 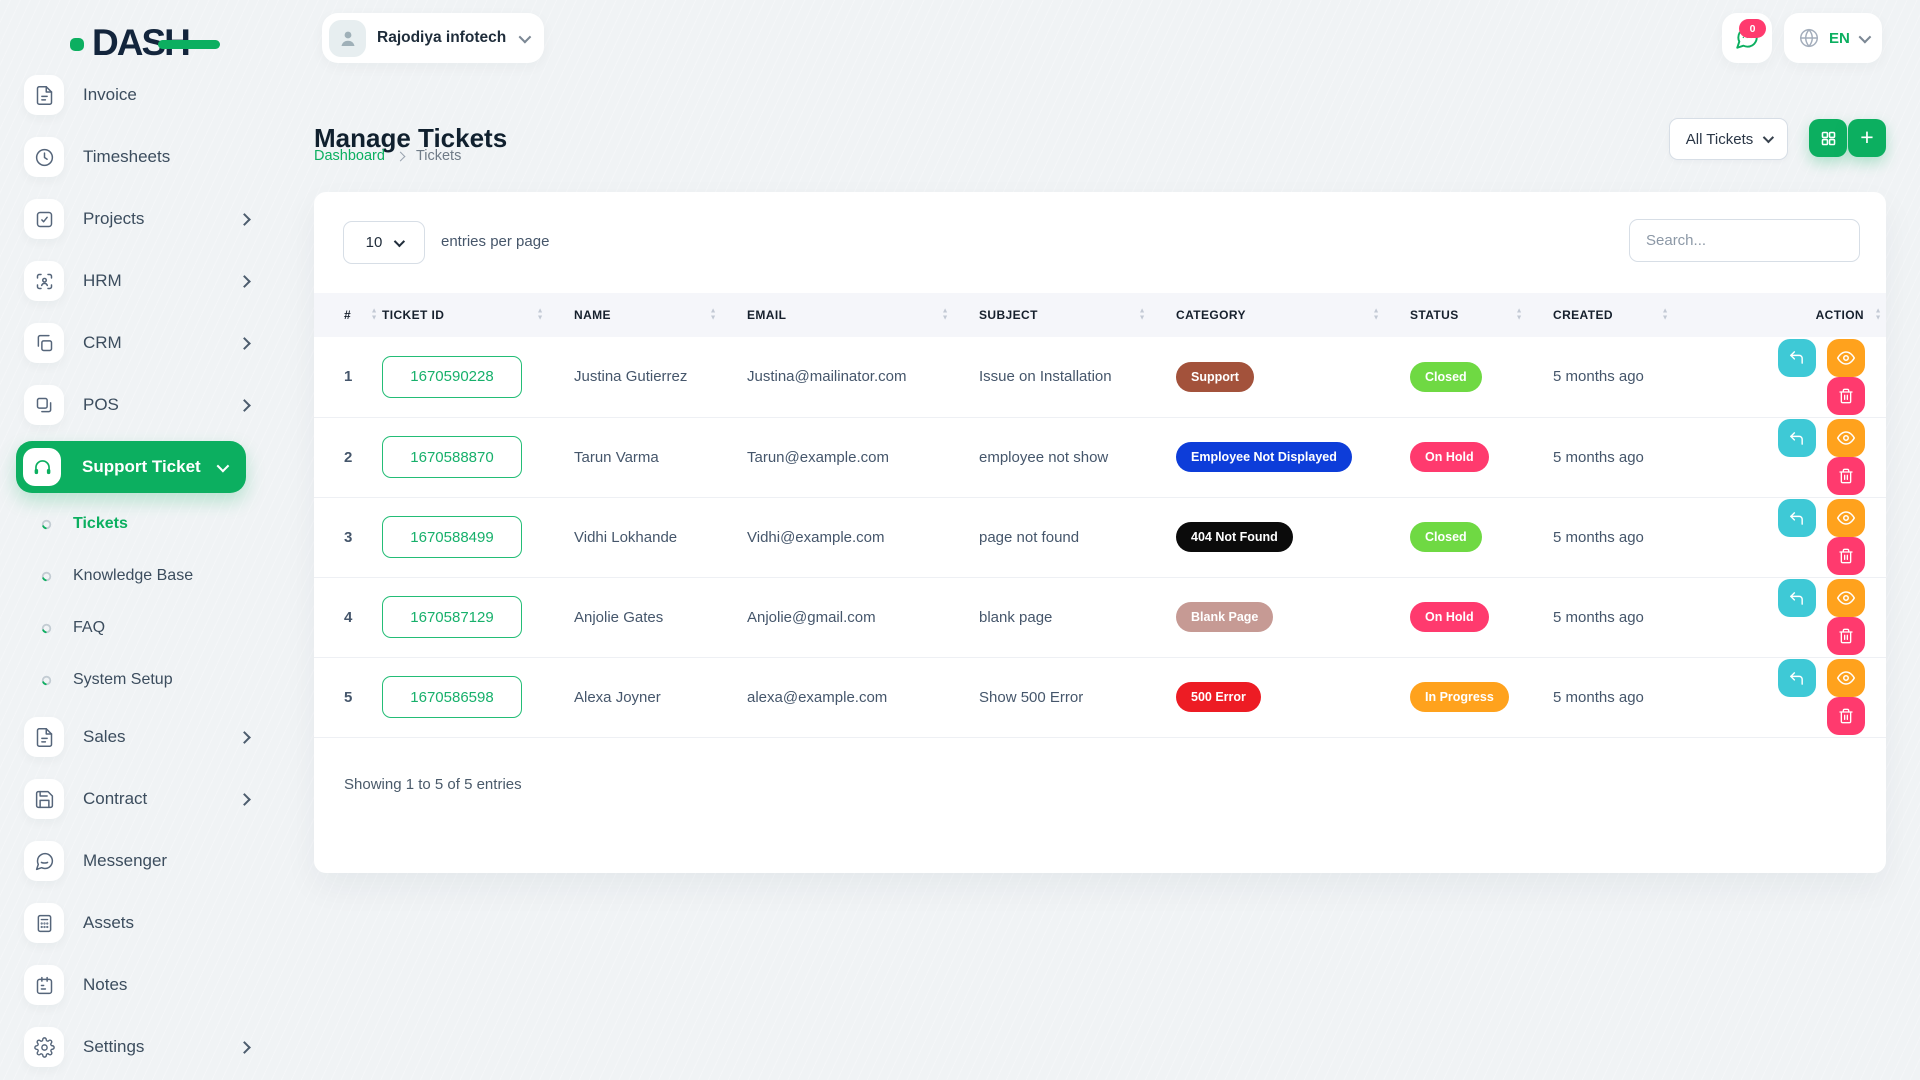 What do you see at coordinates (433, 38) in the screenshot?
I see `company-selector: Rajodiya infotech` at bounding box center [433, 38].